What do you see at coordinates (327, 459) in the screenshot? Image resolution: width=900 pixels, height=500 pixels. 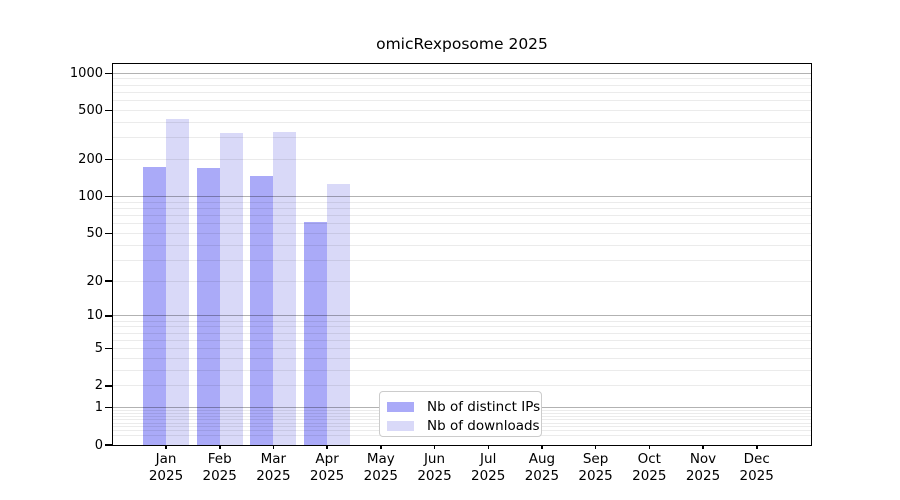 I see `month-name: Apr` at bounding box center [327, 459].